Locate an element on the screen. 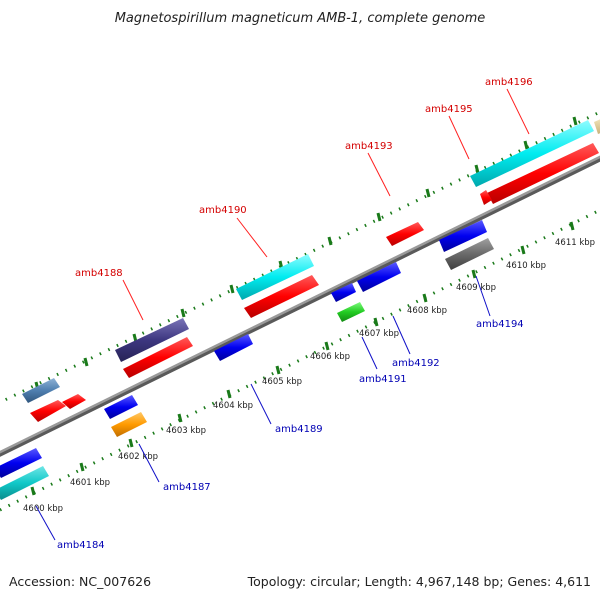 The height and width of the screenshot is (600, 600). gene-label-amb4194: amb4194 is located at coordinates (500, 324).